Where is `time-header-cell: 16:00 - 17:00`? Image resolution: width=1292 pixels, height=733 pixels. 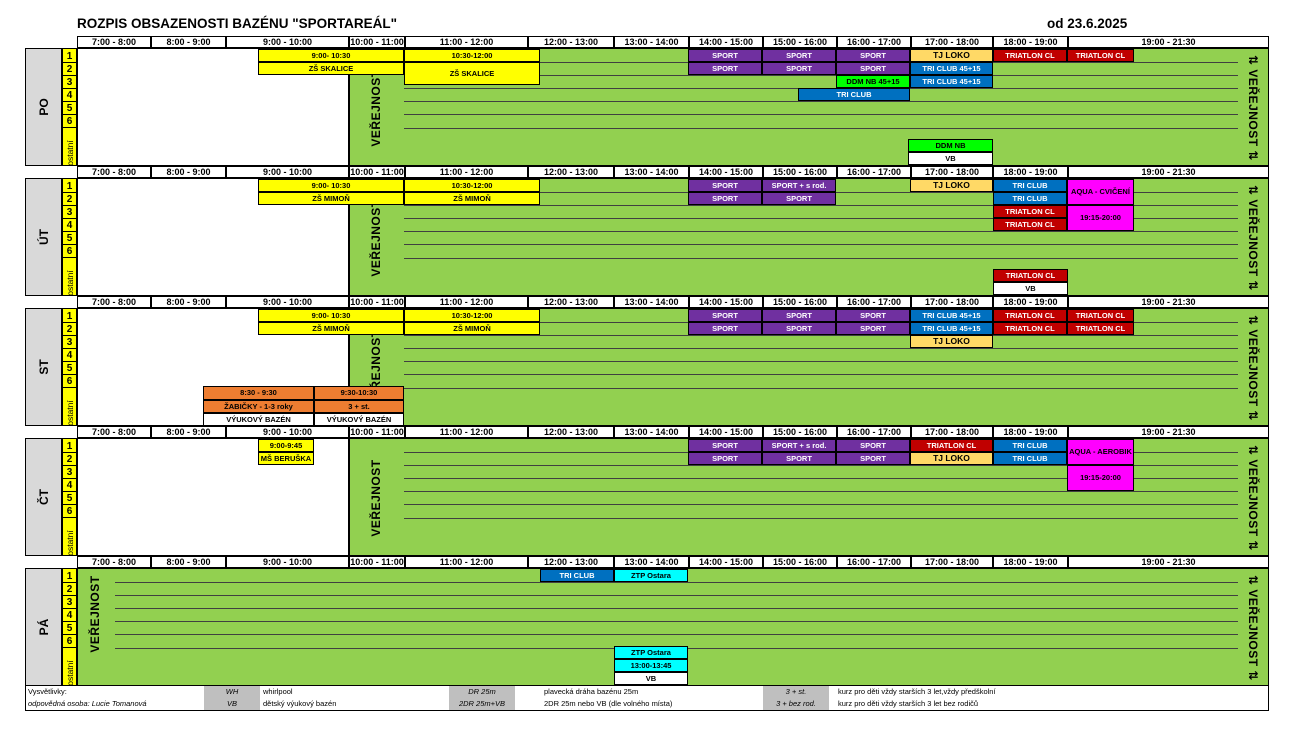 time-header-cell: 16:00 - 17:00 is located at coordinates (874, 302).